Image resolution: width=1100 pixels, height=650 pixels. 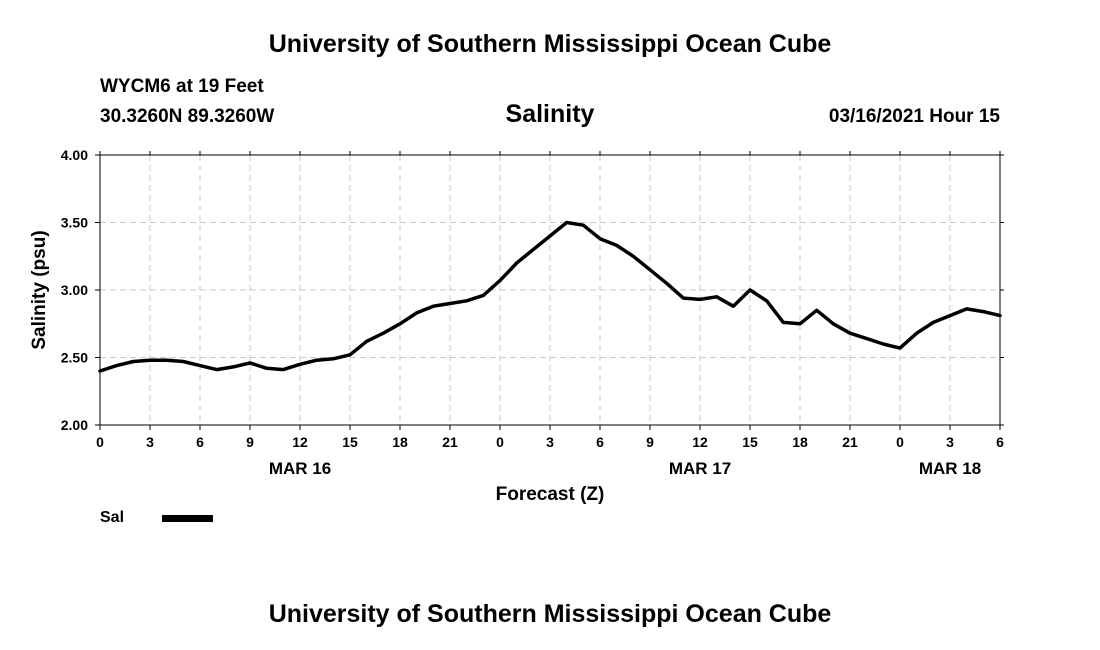 What do you see at coordinates (182, 86) in the screenshot?
I see `station-label: WYCM6 at 19 Feet` at bounding box center [182, 86].